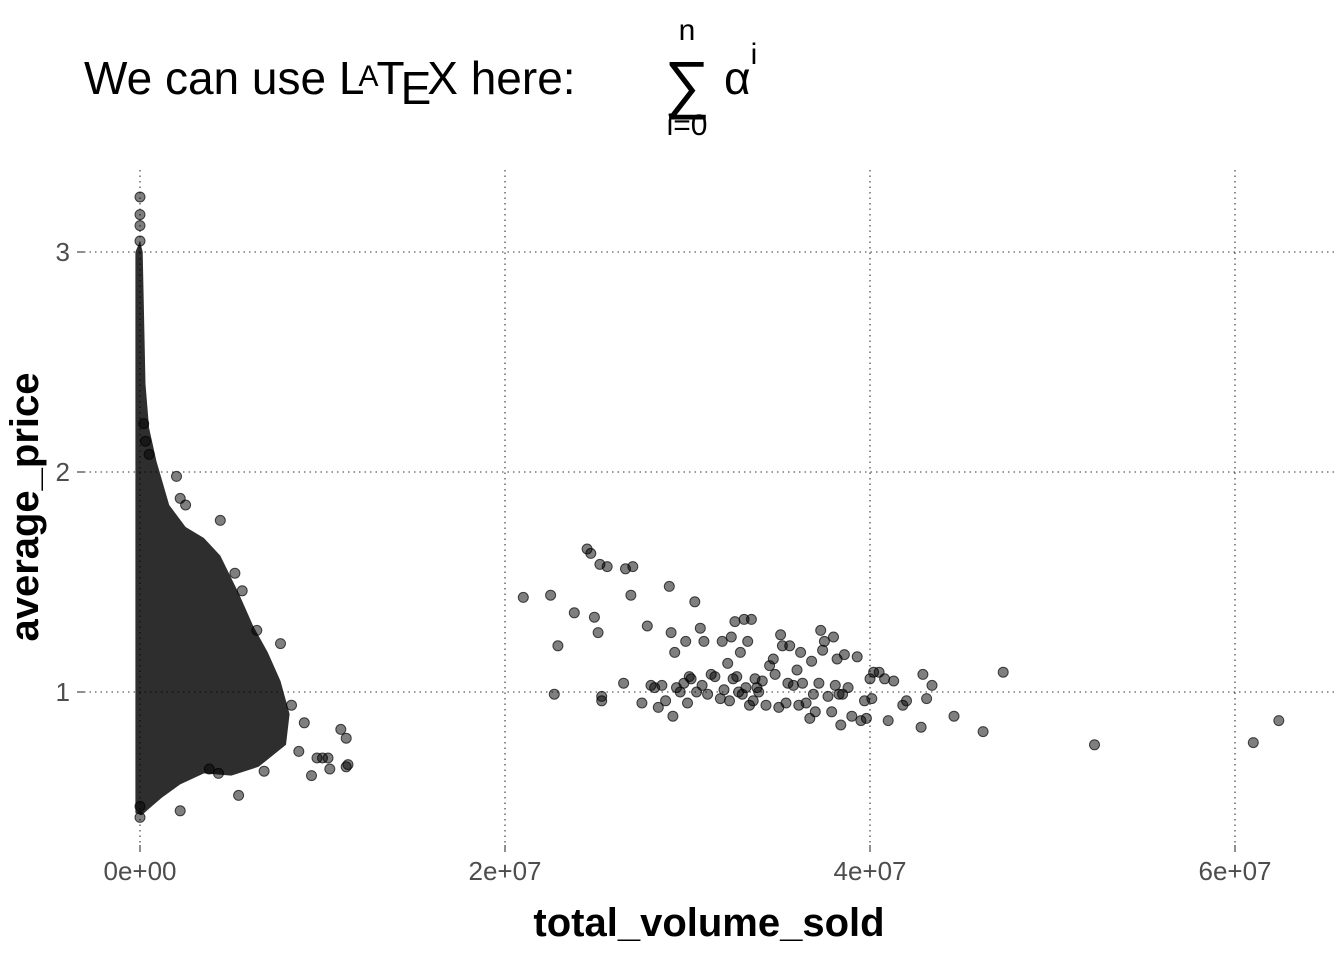 The image size is (1344, 960). What do you see at coordinates (212, 528) in the screenshot?
I see `dense-cluster-mass` at bounding box center [212, 528].